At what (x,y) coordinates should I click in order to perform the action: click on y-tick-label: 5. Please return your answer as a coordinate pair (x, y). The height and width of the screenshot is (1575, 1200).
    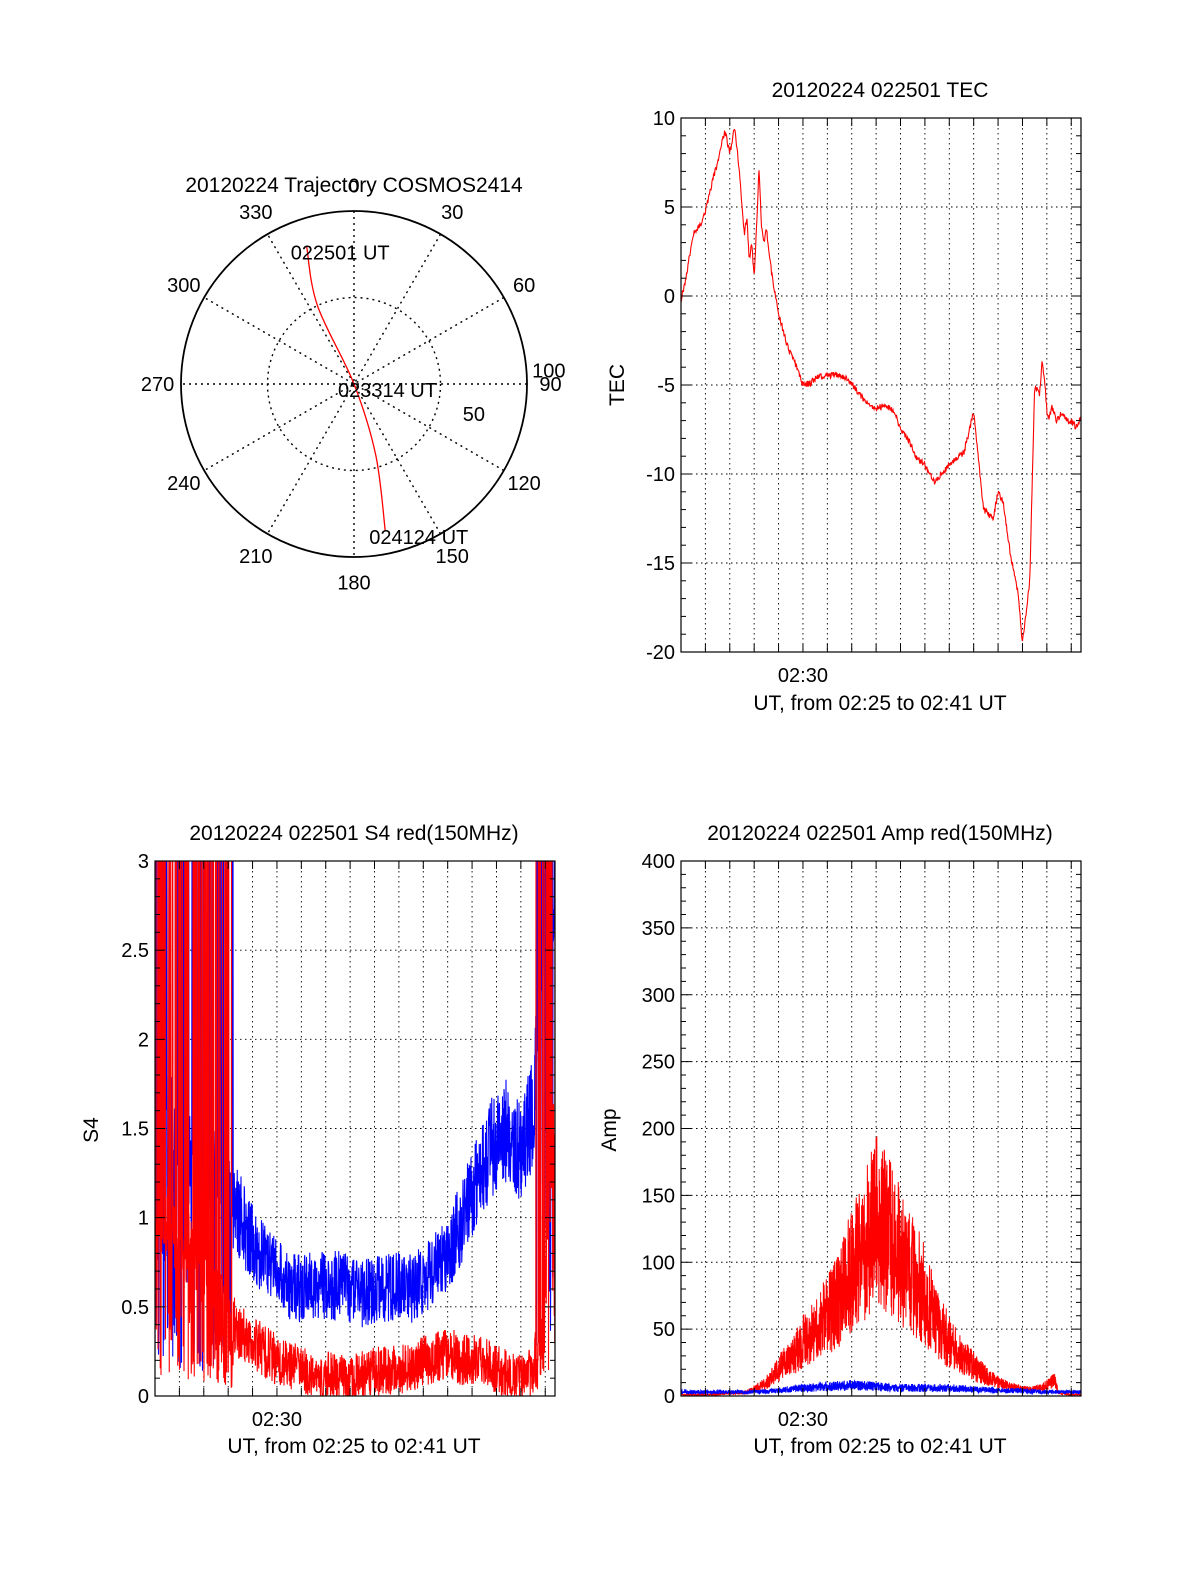
    Looking at the image, I should click on (669, 208).